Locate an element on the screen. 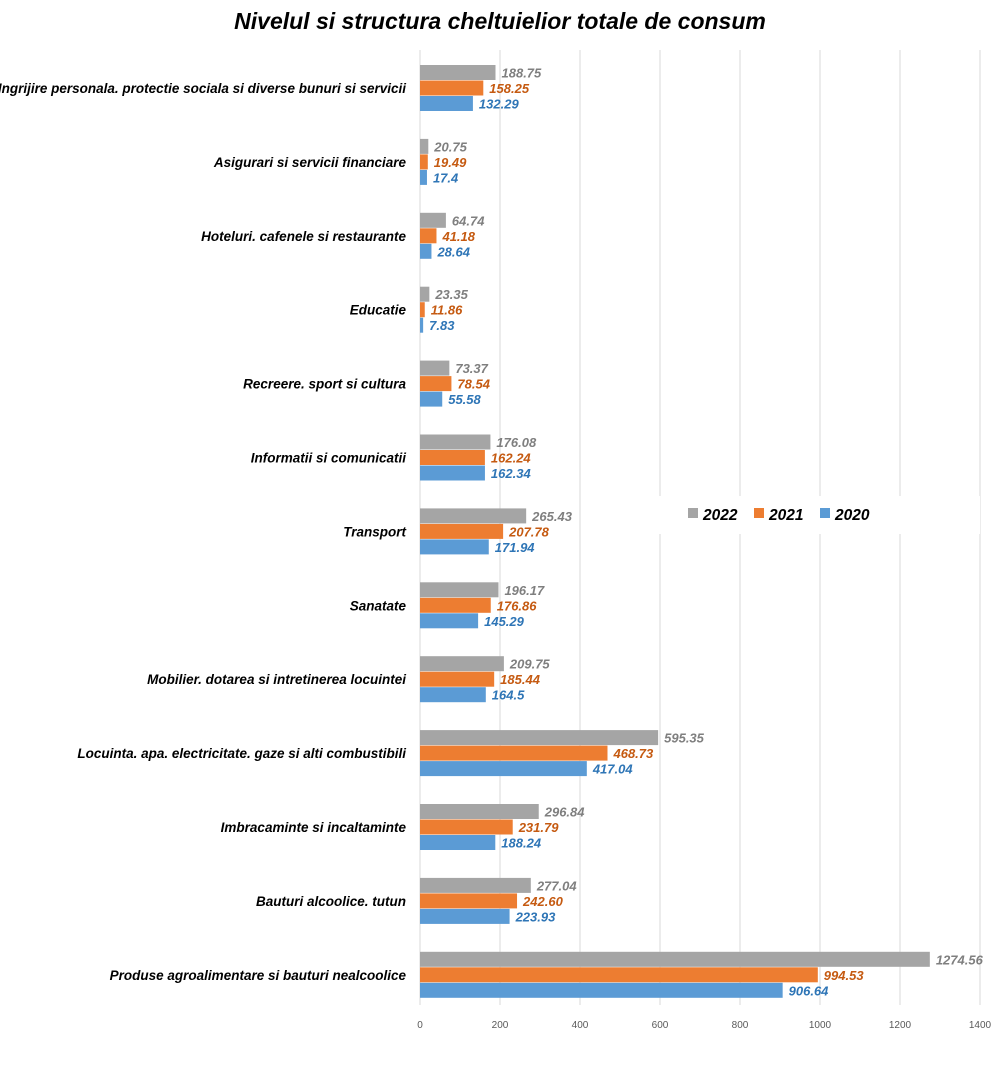  data-label-2022: 188.75 is located at coordinates (522, 73).